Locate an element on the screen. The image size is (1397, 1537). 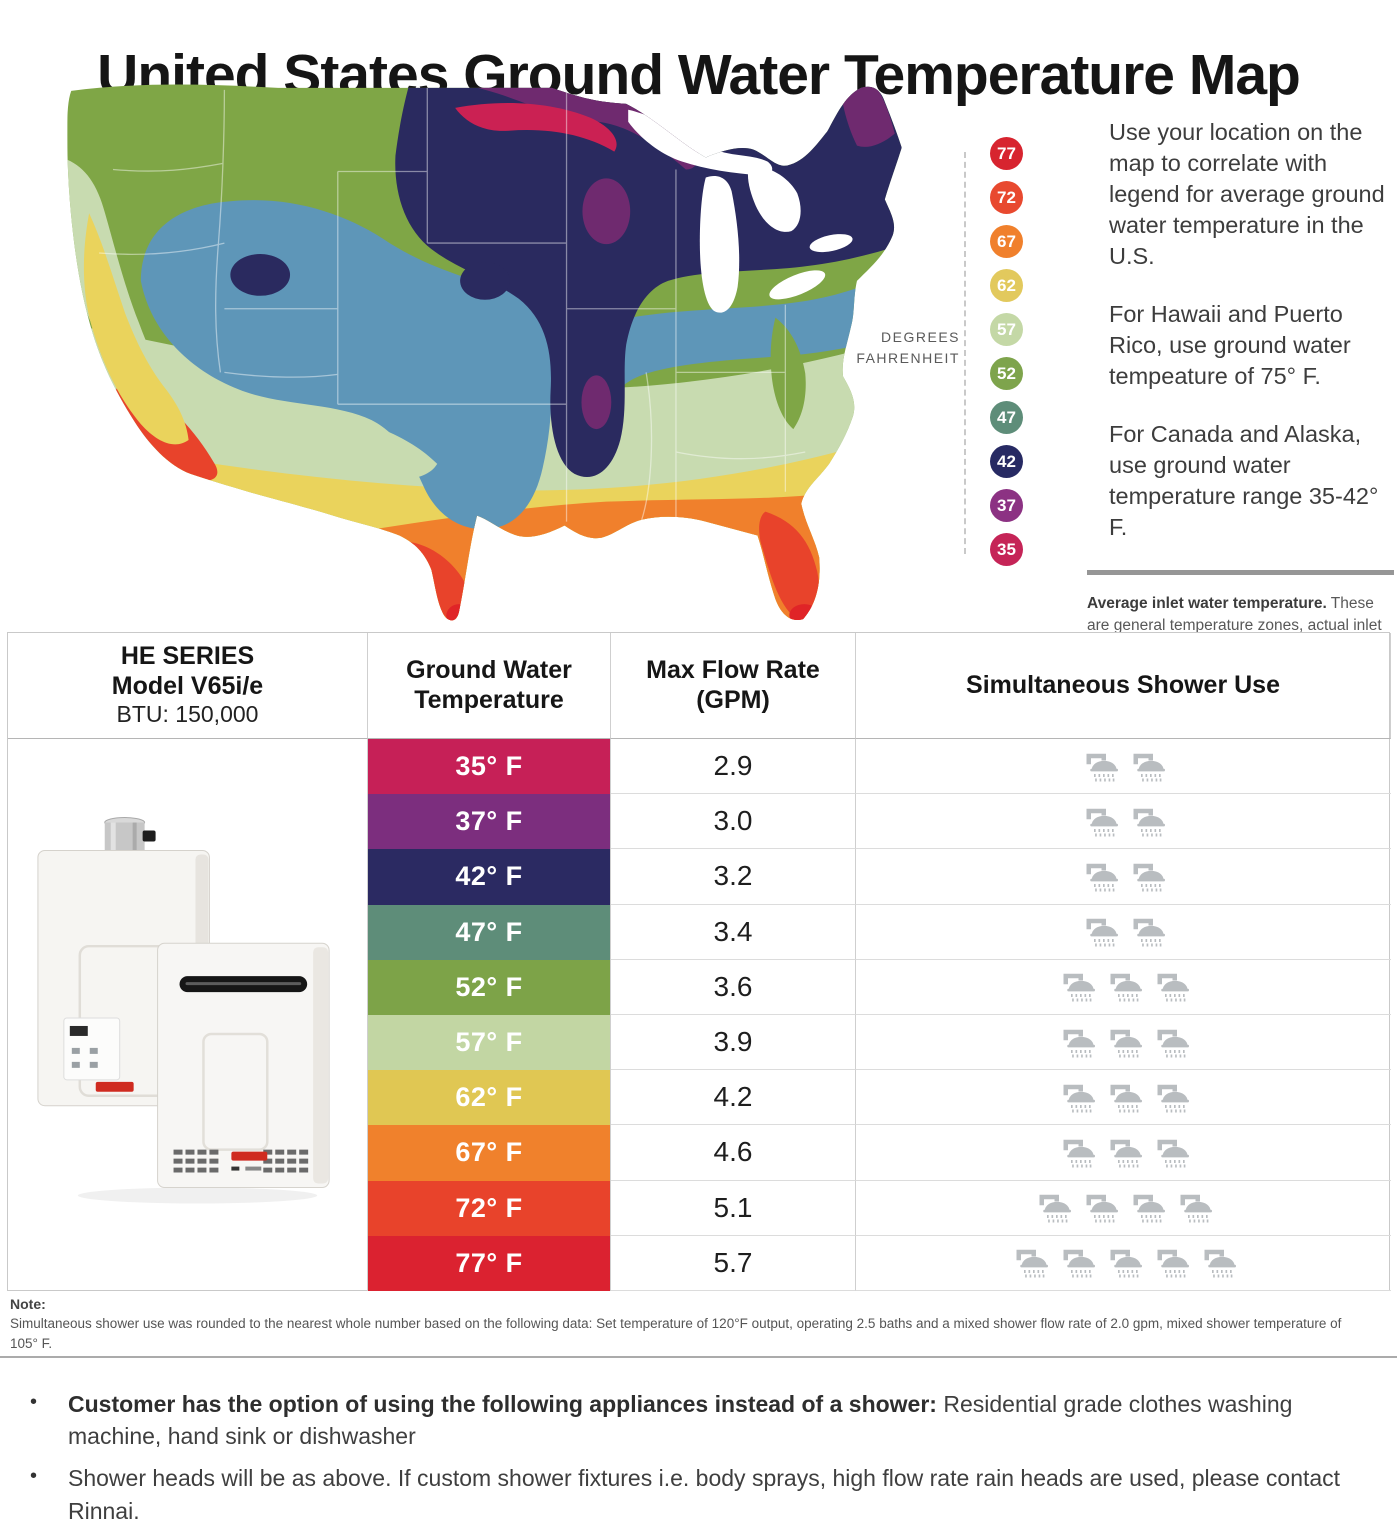
legend-circle-72: 72 is located at coordinates (1006, 197).